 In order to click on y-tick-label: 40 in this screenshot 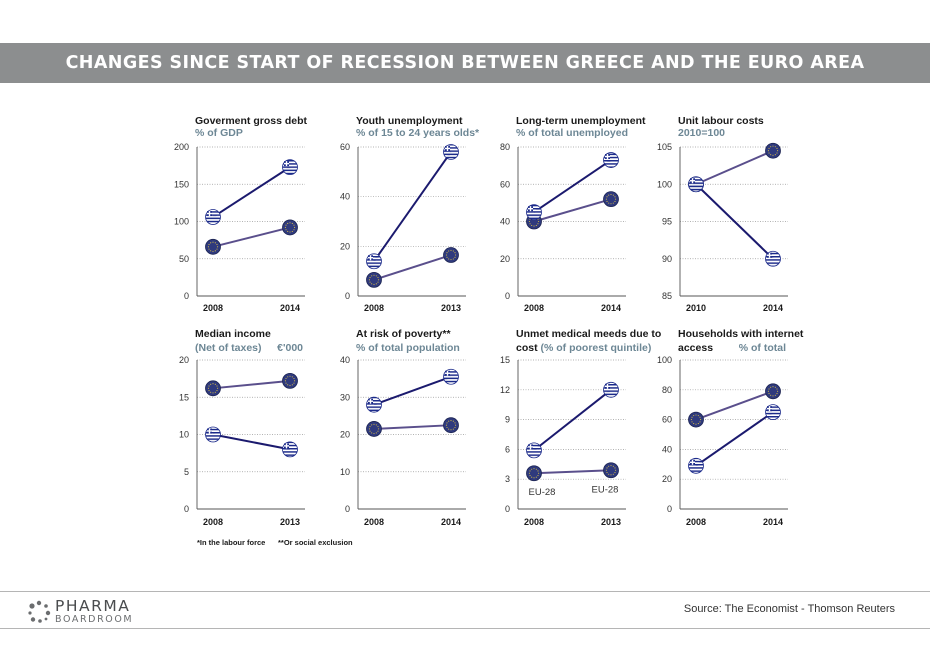, I will do `click(667, 449)`.